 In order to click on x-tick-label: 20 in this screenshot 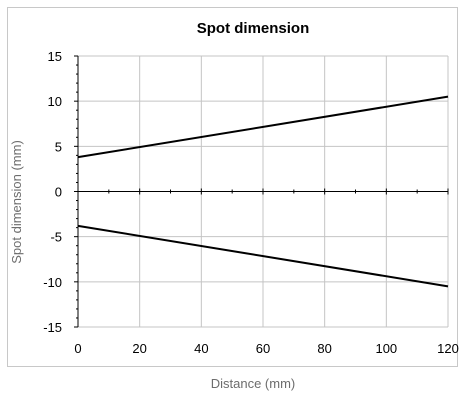, I will do `click(139, 348)`.